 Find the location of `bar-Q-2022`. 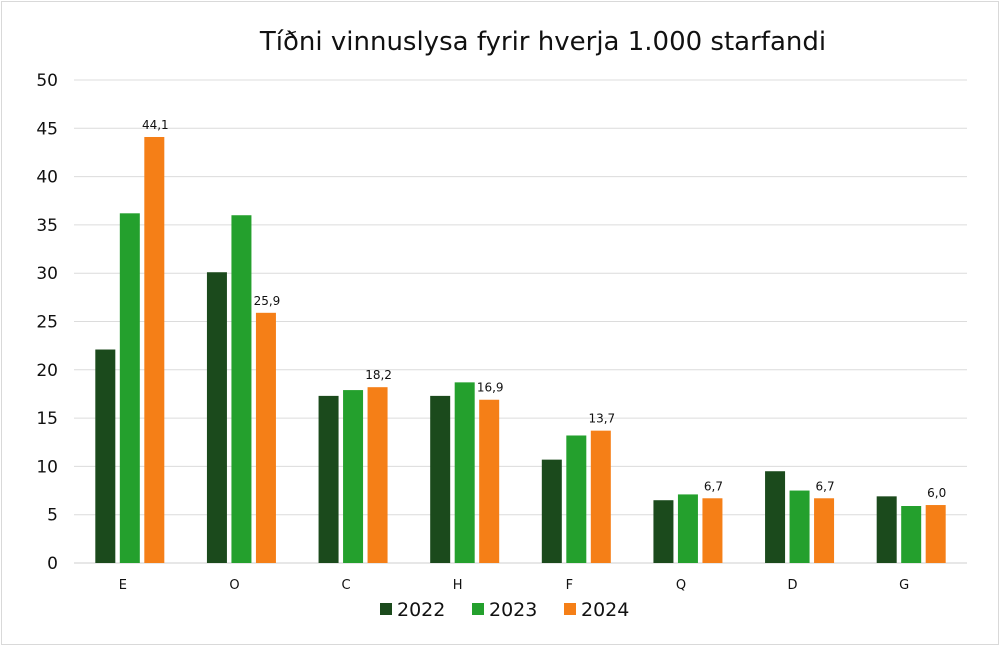

bar-Q-2022 is located at coordinates (663, 531).